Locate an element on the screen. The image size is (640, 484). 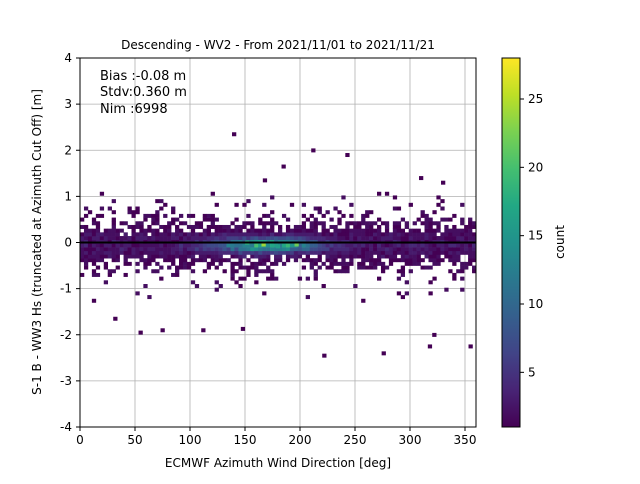
x-tick-label: 150 is located at coordinates (245, 440).